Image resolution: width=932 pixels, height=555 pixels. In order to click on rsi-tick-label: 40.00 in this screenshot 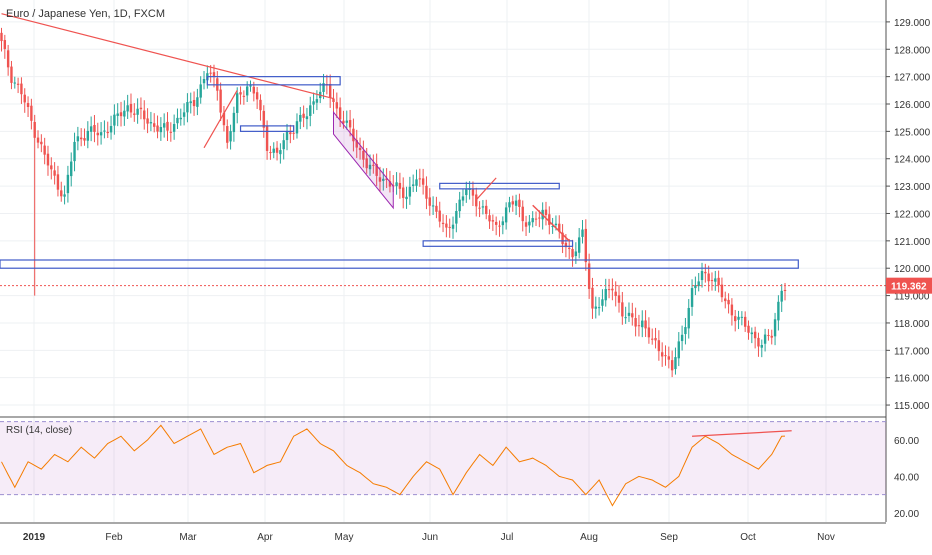, I will do `click(906, 477)`.